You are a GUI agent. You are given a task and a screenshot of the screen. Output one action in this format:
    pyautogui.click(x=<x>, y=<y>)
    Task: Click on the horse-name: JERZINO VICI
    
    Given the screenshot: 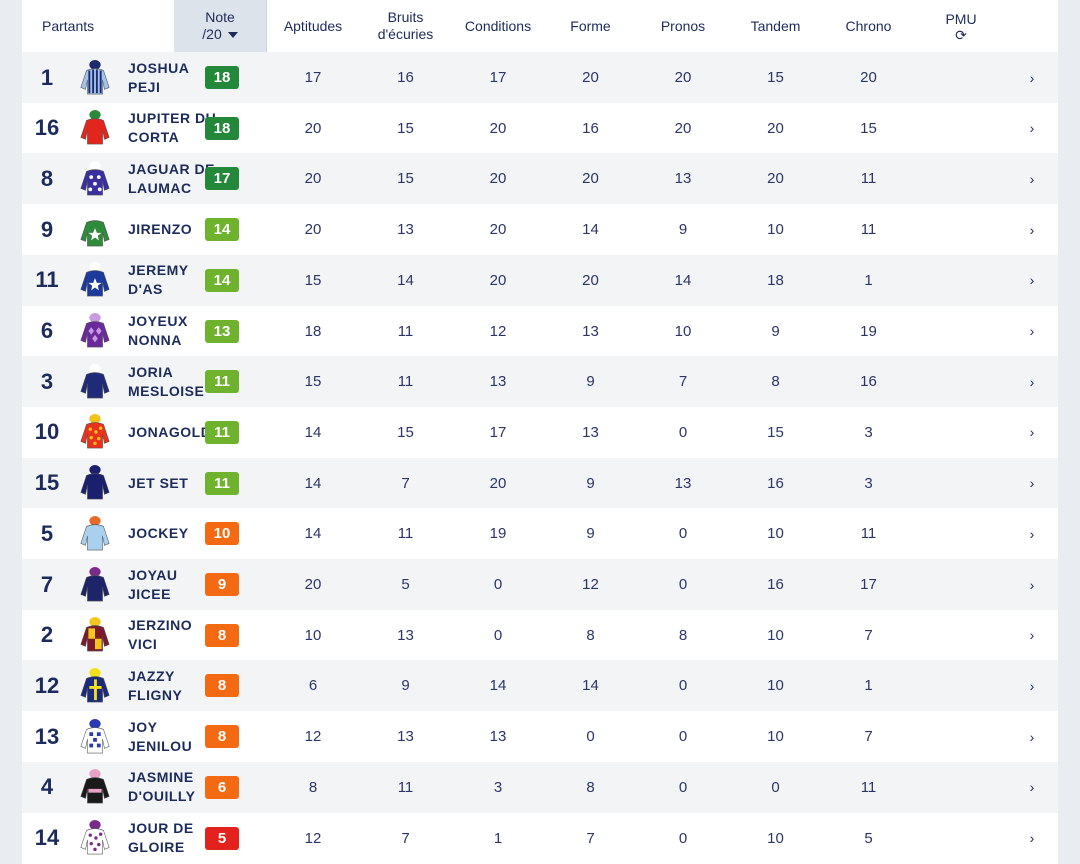 What is the action you would take?
    pyautogui.click(x=160, y=635)
    